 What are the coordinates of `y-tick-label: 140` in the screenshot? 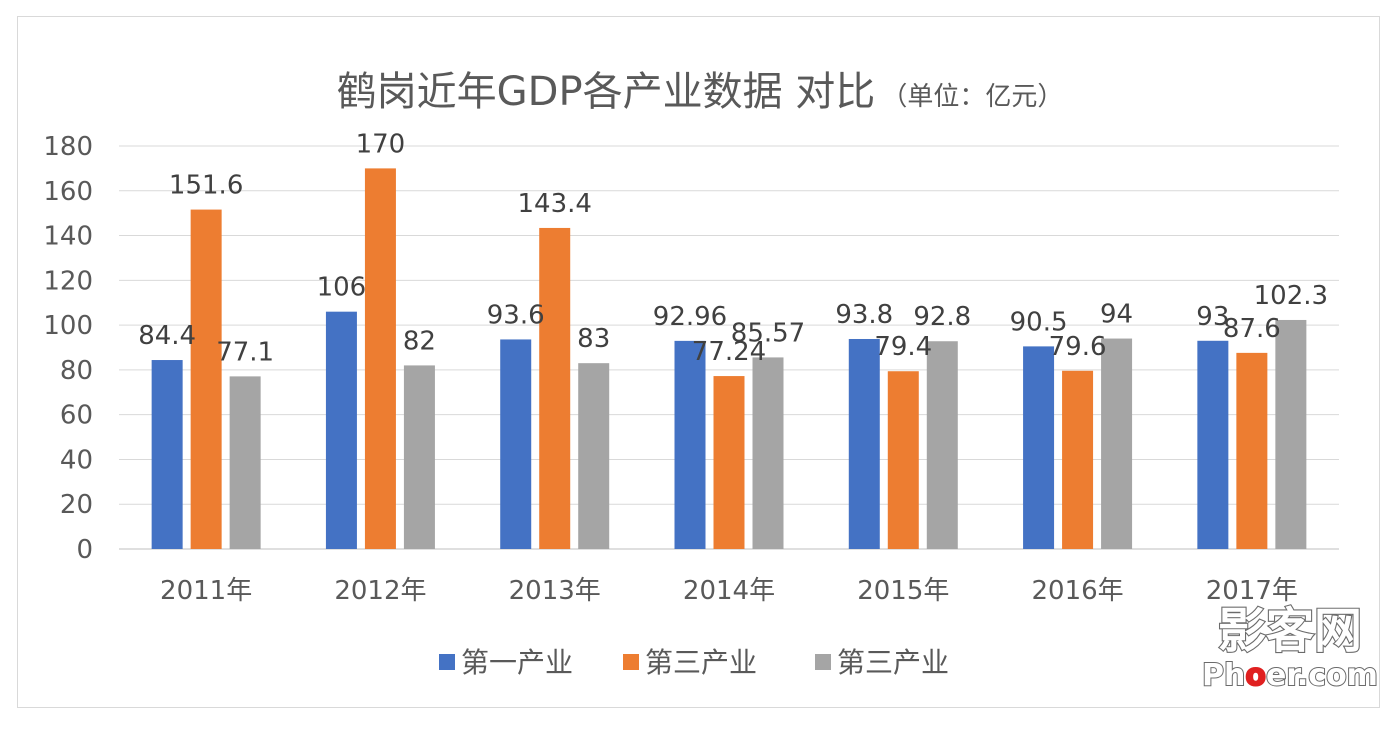 It's located at (68, 237).